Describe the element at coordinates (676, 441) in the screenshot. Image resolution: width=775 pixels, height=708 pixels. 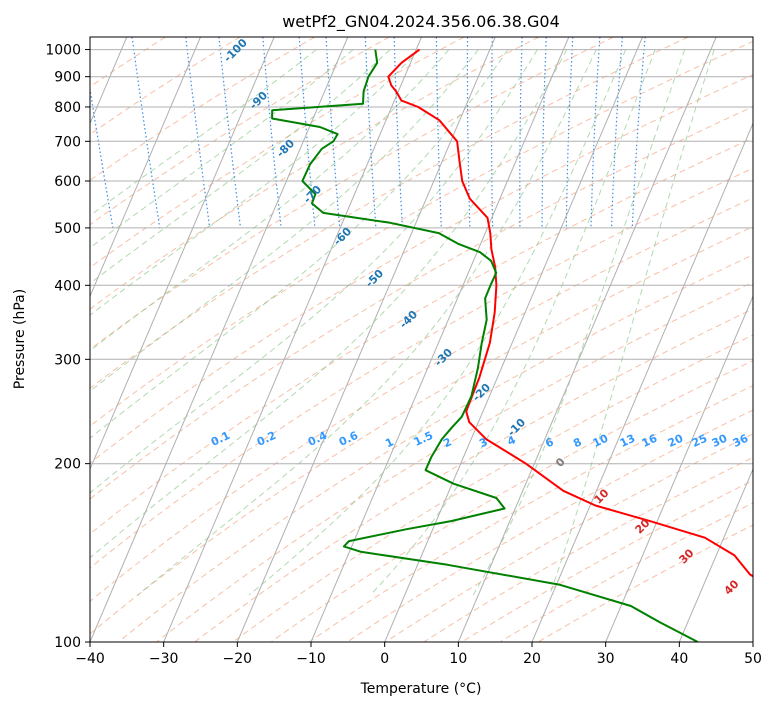
I see `mixing-ratio-label: 20` at that location.